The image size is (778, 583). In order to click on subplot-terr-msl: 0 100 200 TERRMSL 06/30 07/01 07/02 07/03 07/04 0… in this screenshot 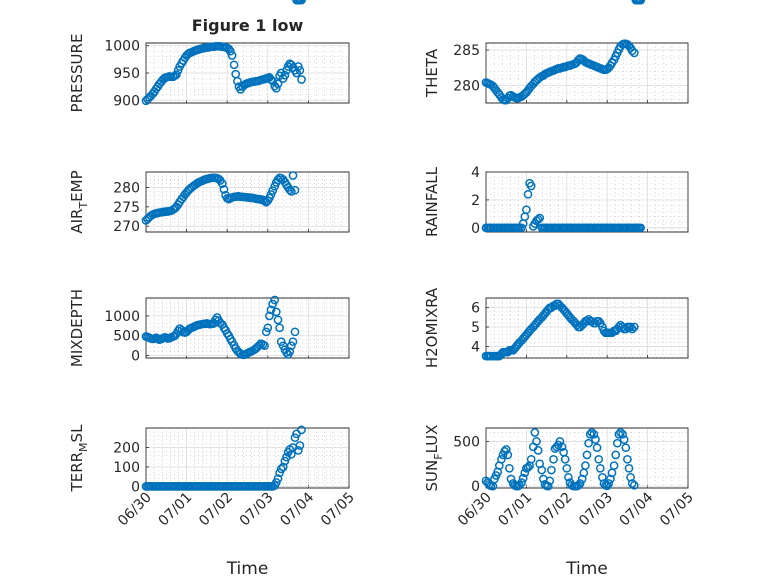, I will do `click(213, 501)`.